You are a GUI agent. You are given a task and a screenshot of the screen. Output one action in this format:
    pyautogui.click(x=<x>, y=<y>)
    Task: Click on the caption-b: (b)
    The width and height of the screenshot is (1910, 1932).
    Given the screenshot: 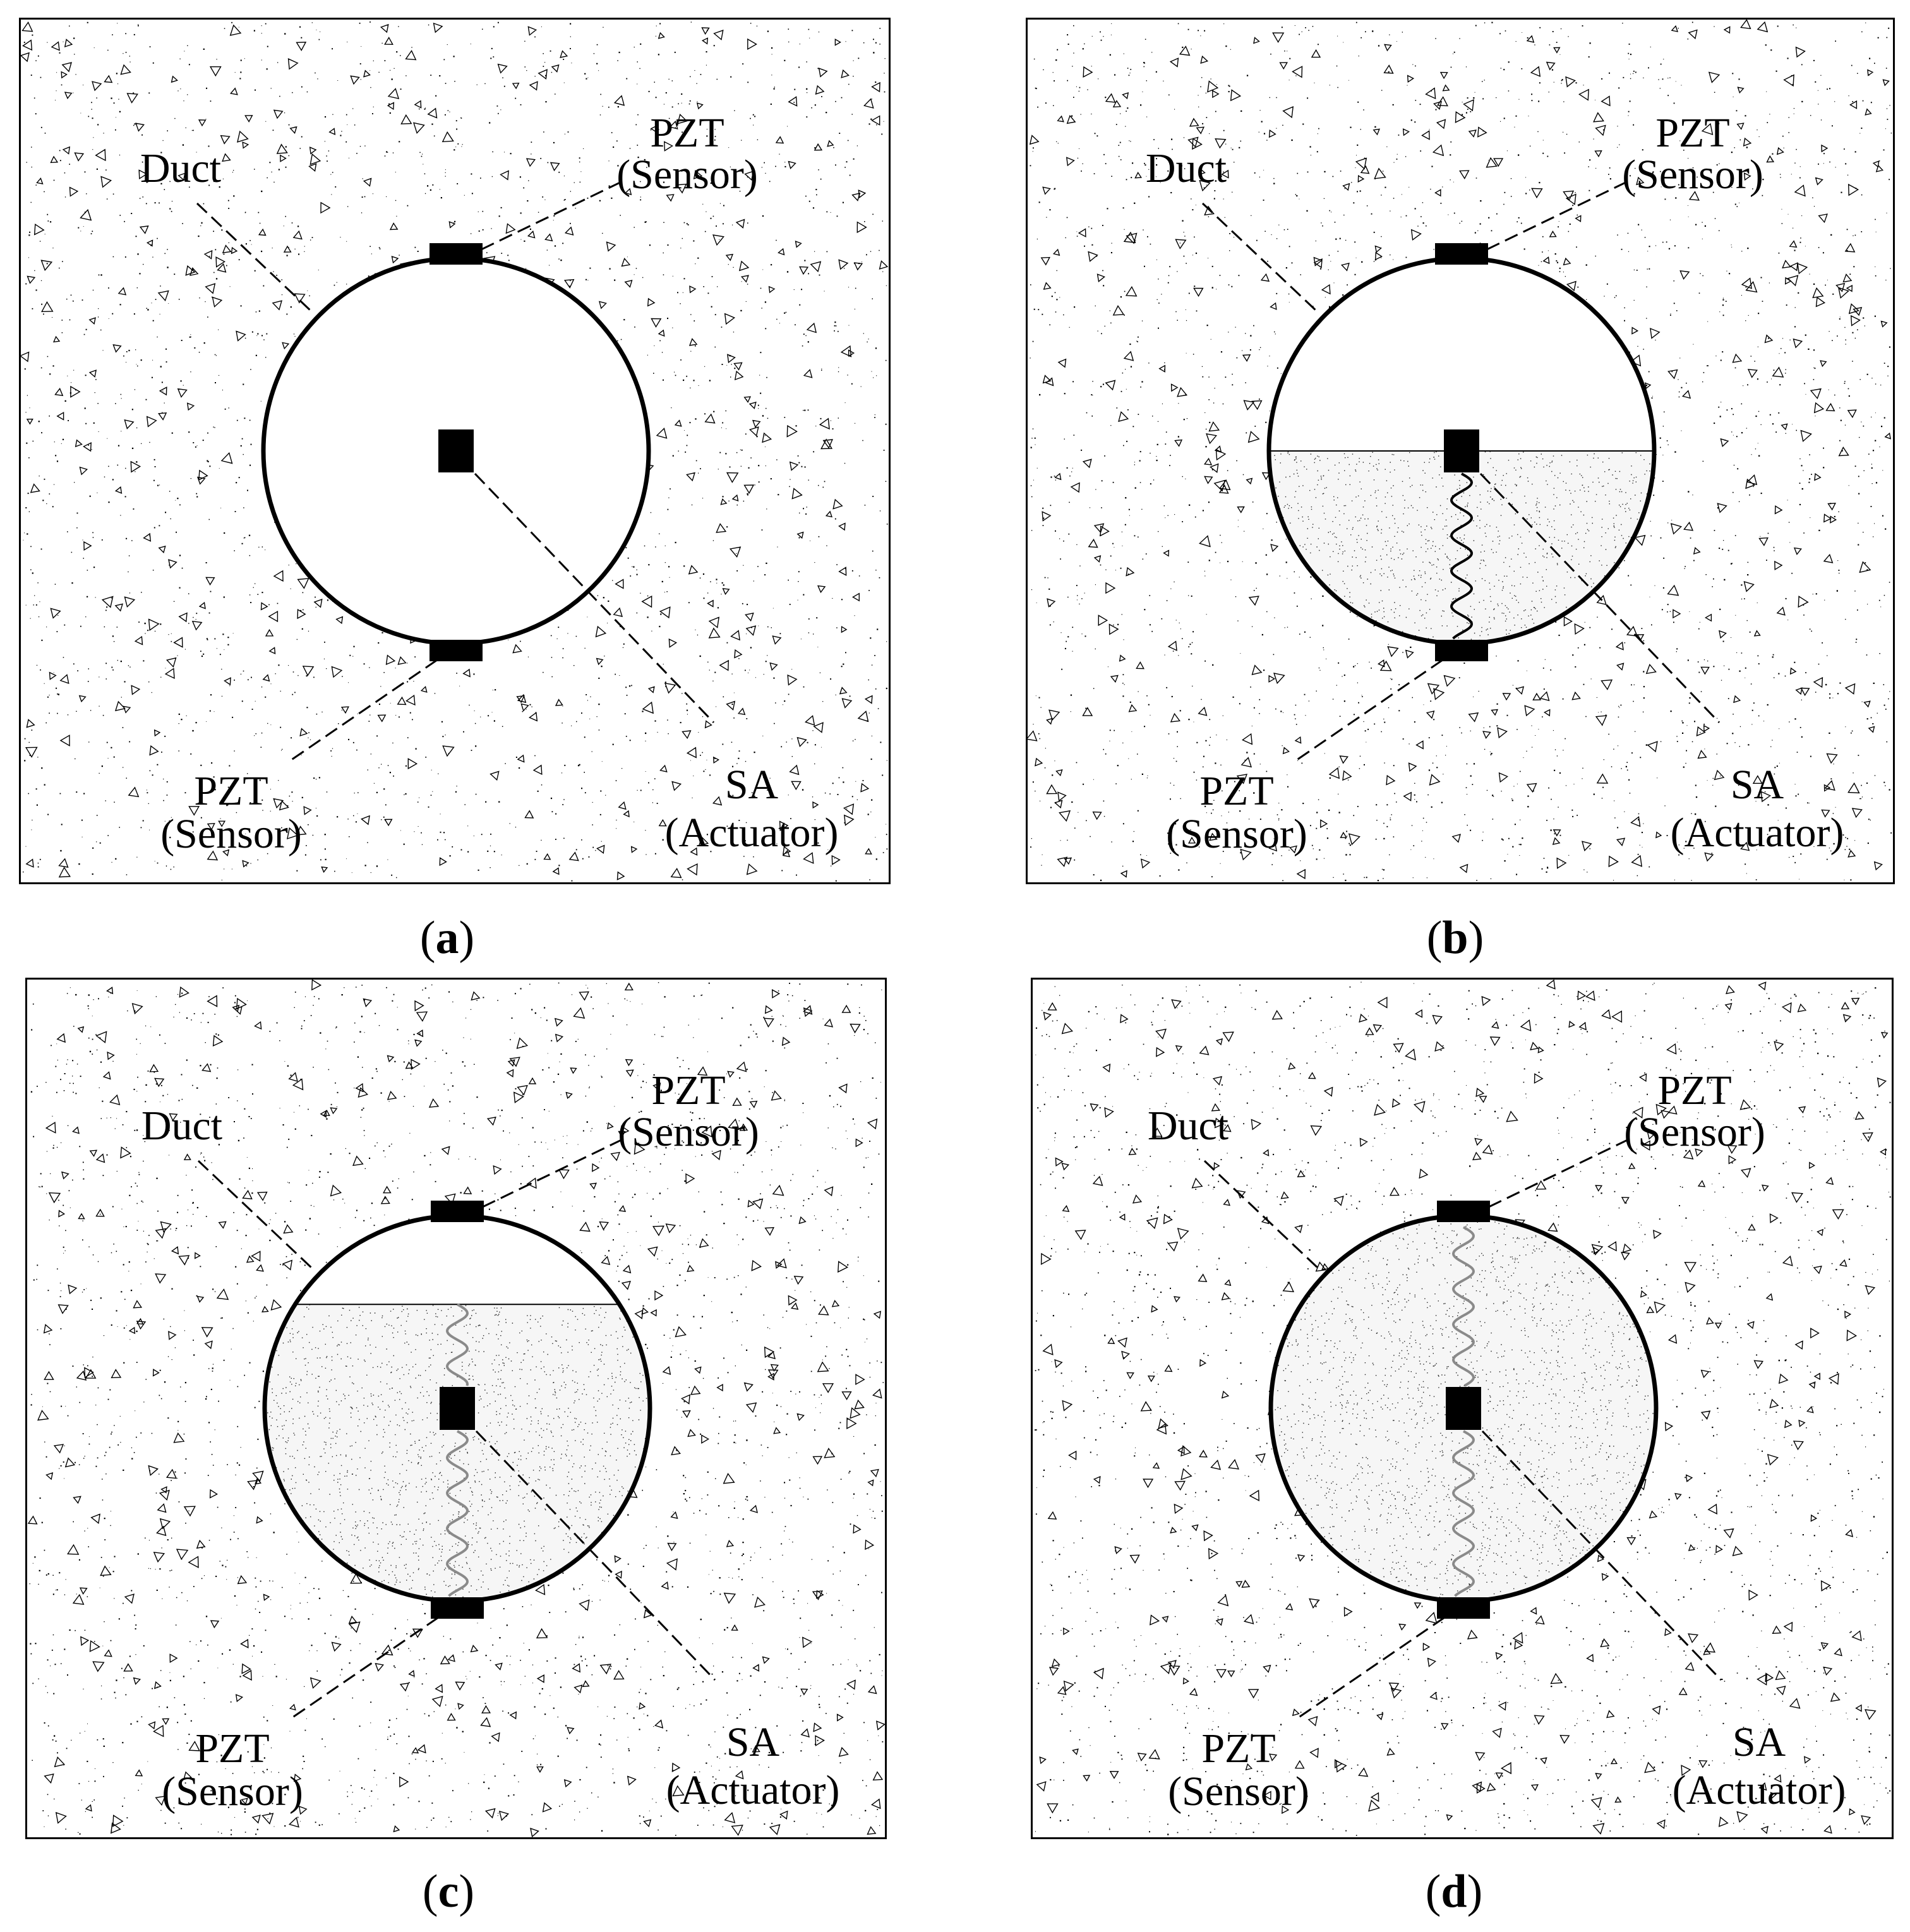 What is the action you would take?
    pyautogui.click(x=1455, y=938)
    